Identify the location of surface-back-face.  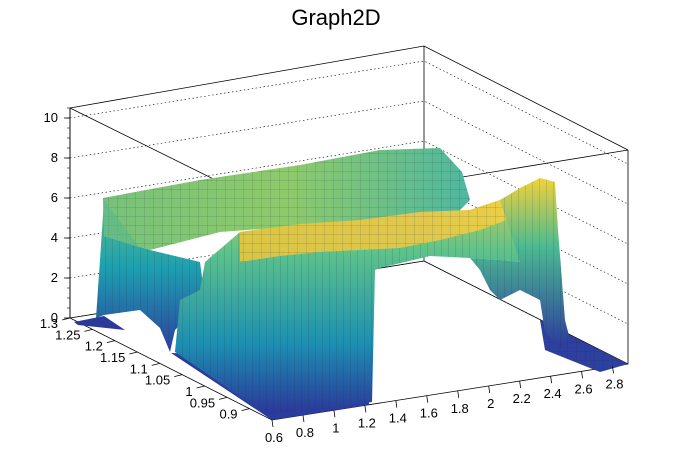
(121, 223).